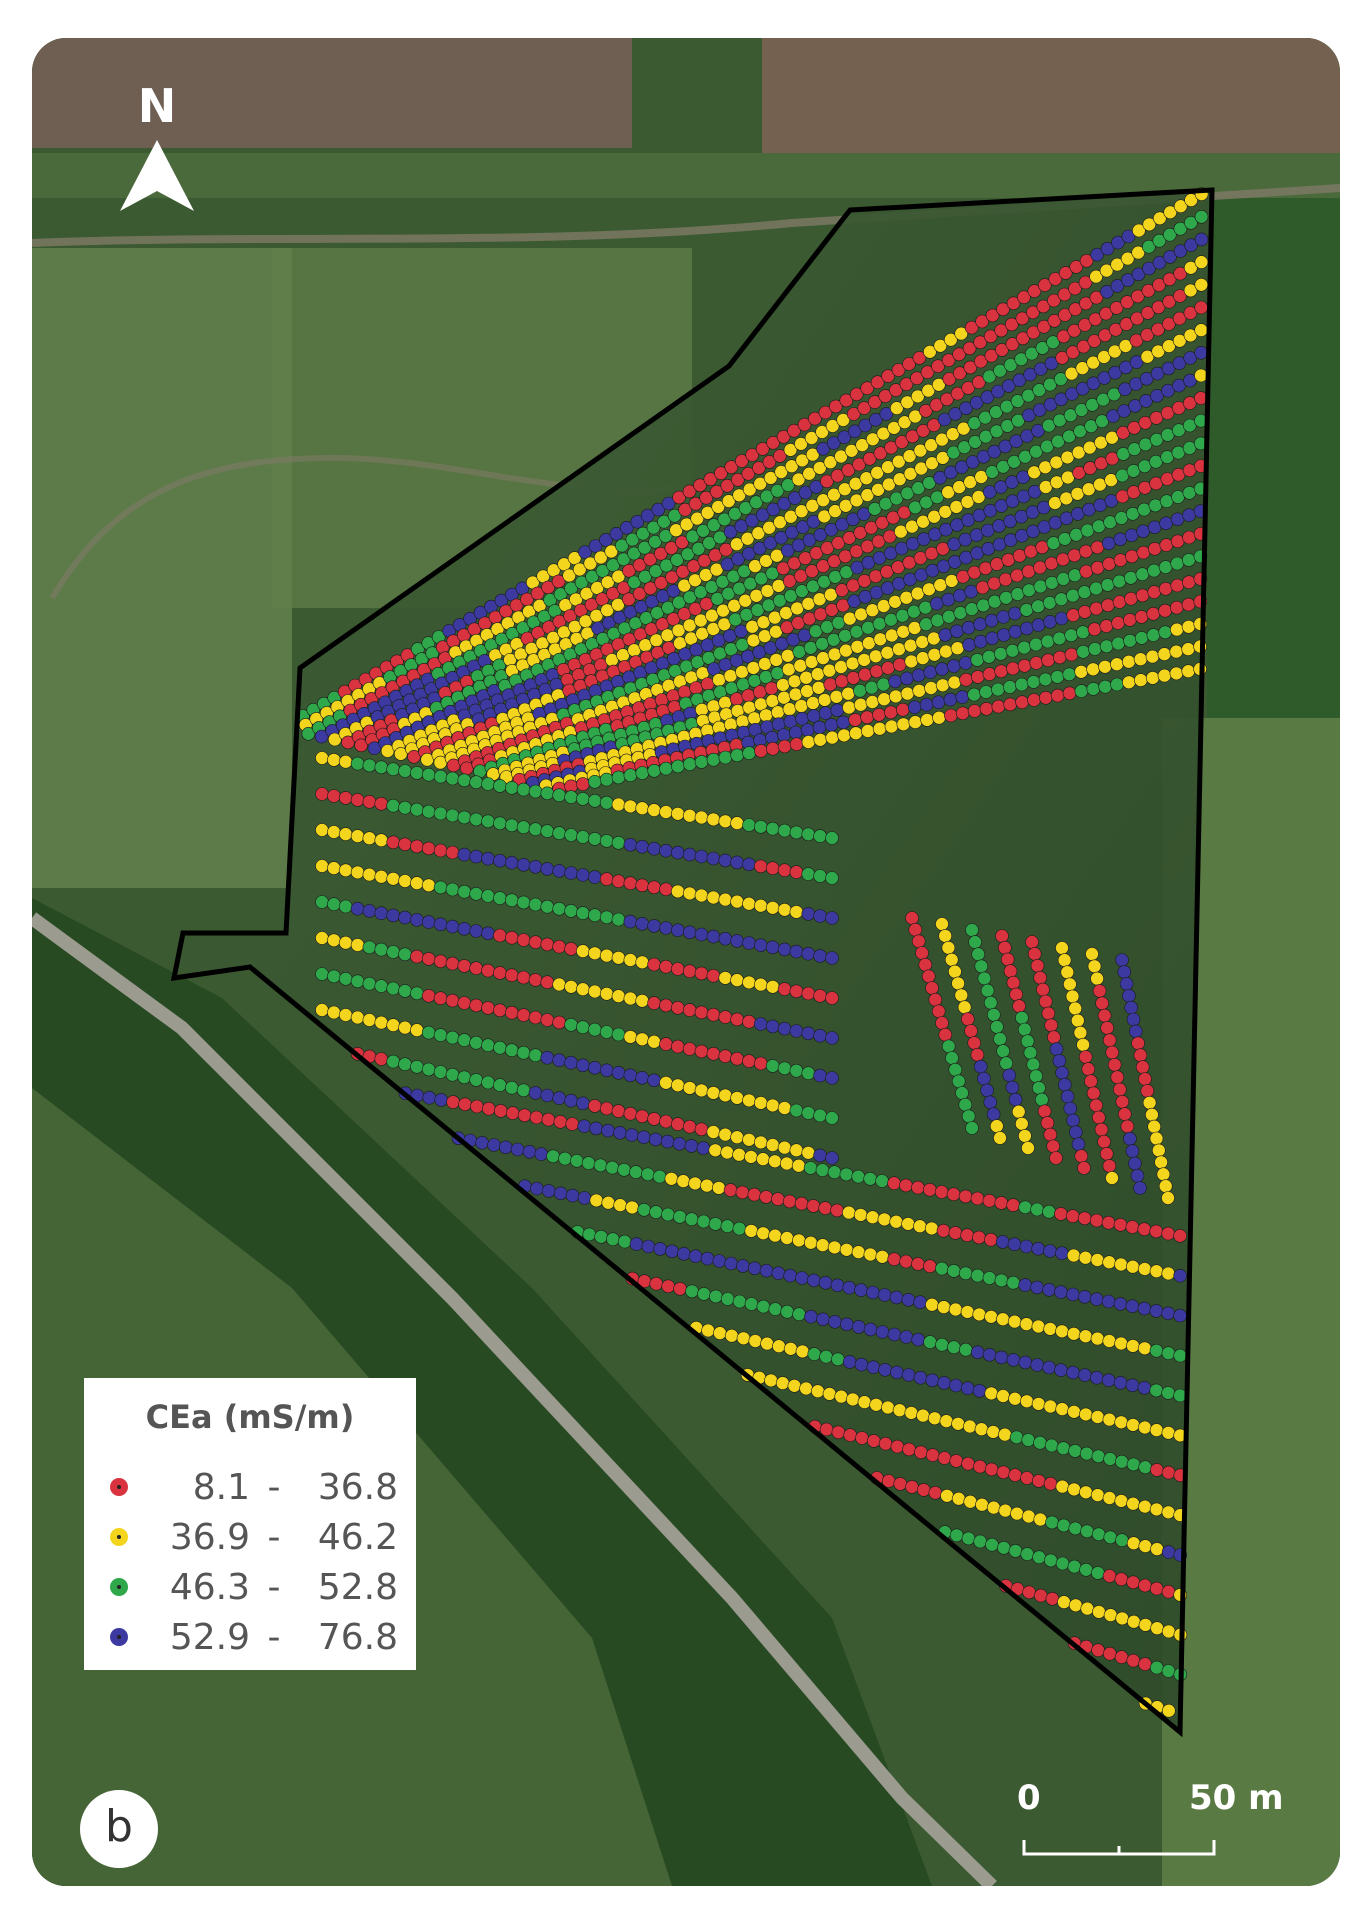 This screenshot has height=1920, width=1372. I want to click on legend-class-4-low: 52.9, so click(209, 1637).